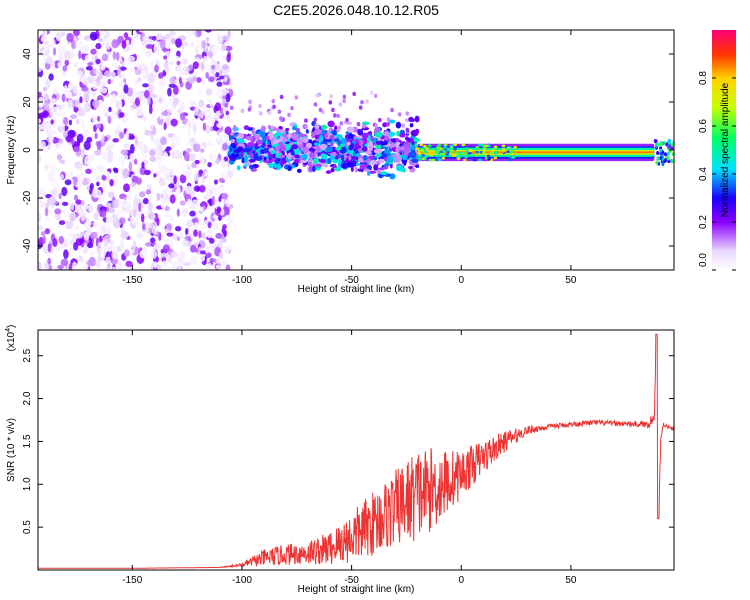 The width and height of the screenshot is (750, 600). What do you see at coordinates (27, 54) in the screenshot?
I see `spectrogram-y-tick-label: 40` at bounding box center [27, 54].